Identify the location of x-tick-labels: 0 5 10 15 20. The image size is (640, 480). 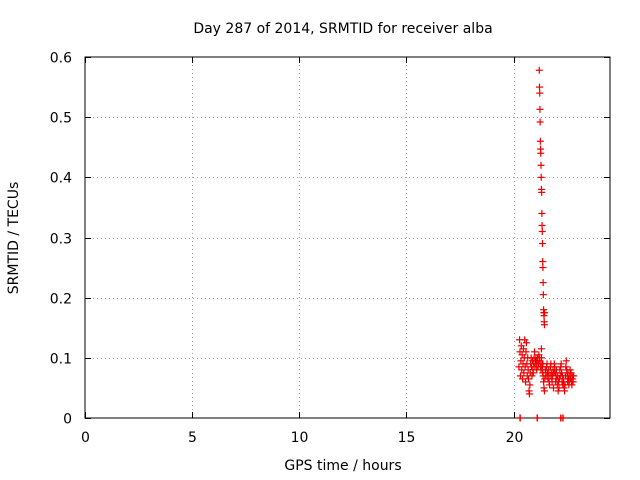
(302, 438).